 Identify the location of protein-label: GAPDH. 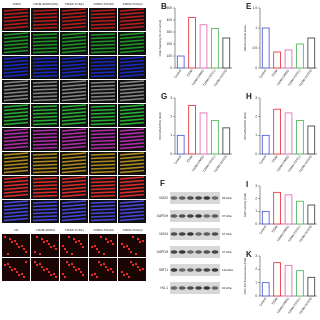
(163, 216).